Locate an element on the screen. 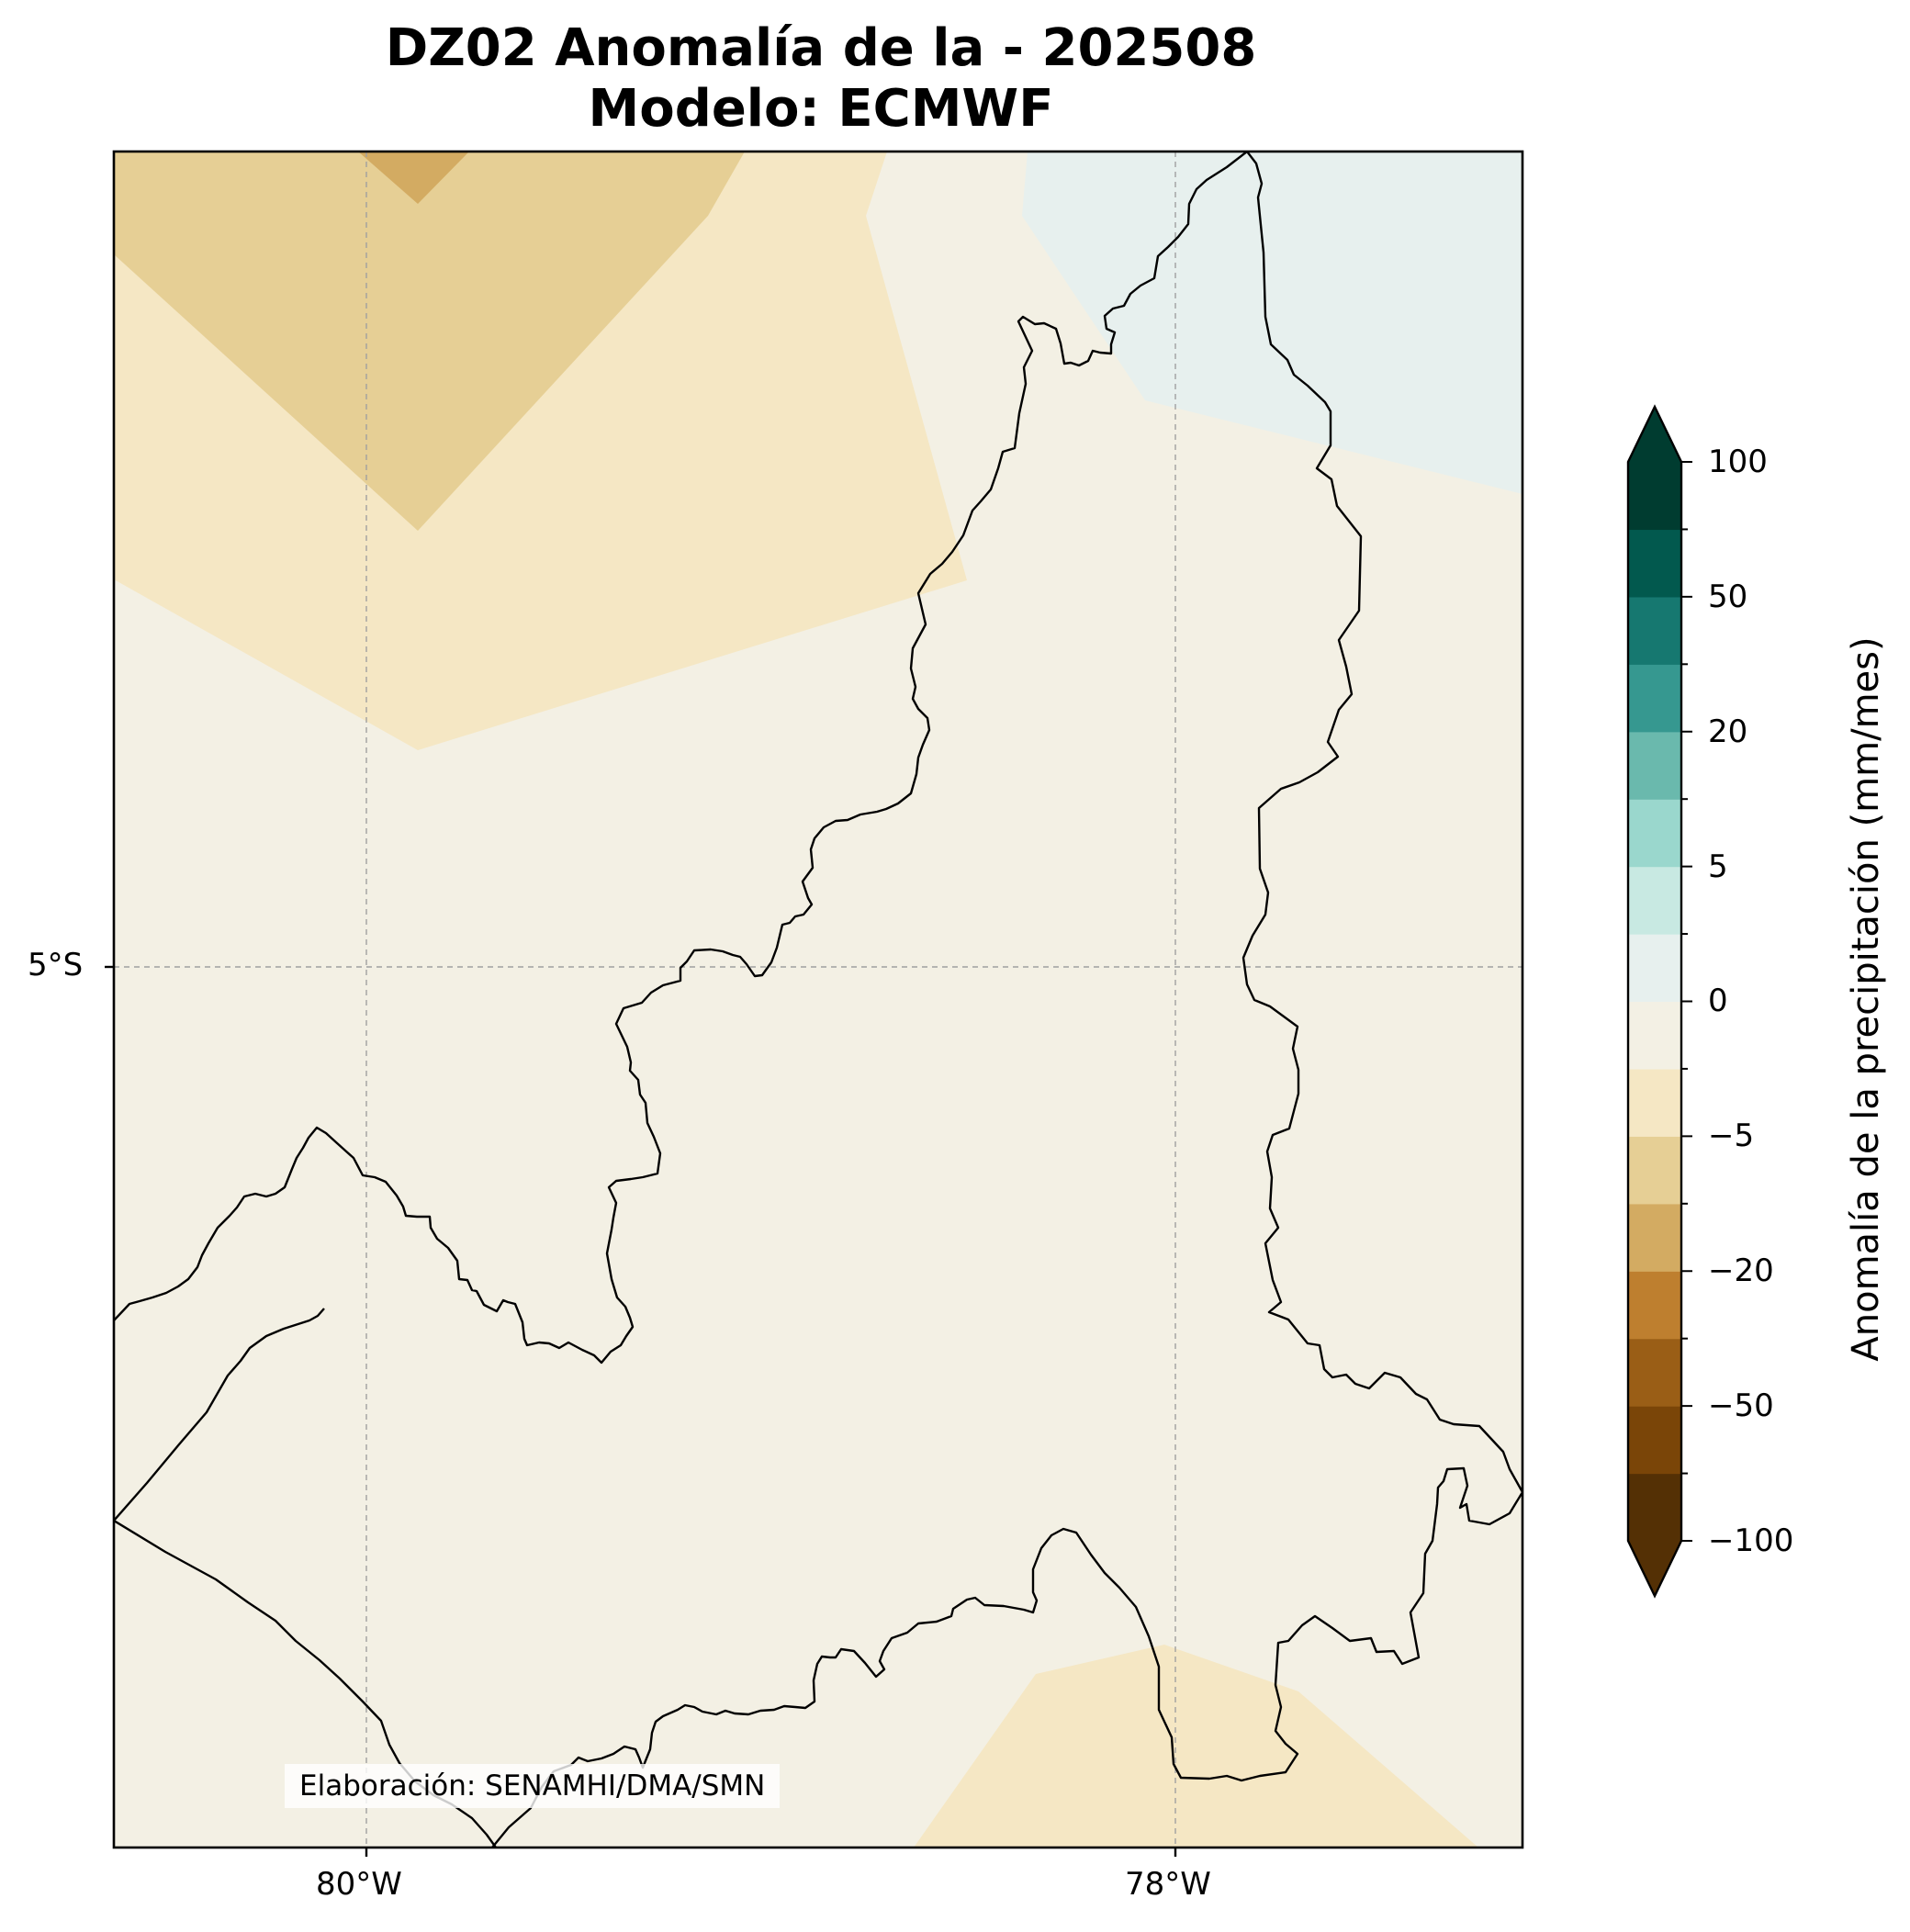  colorbar-tick-label: 20 is located at coordinates (1728, 731).